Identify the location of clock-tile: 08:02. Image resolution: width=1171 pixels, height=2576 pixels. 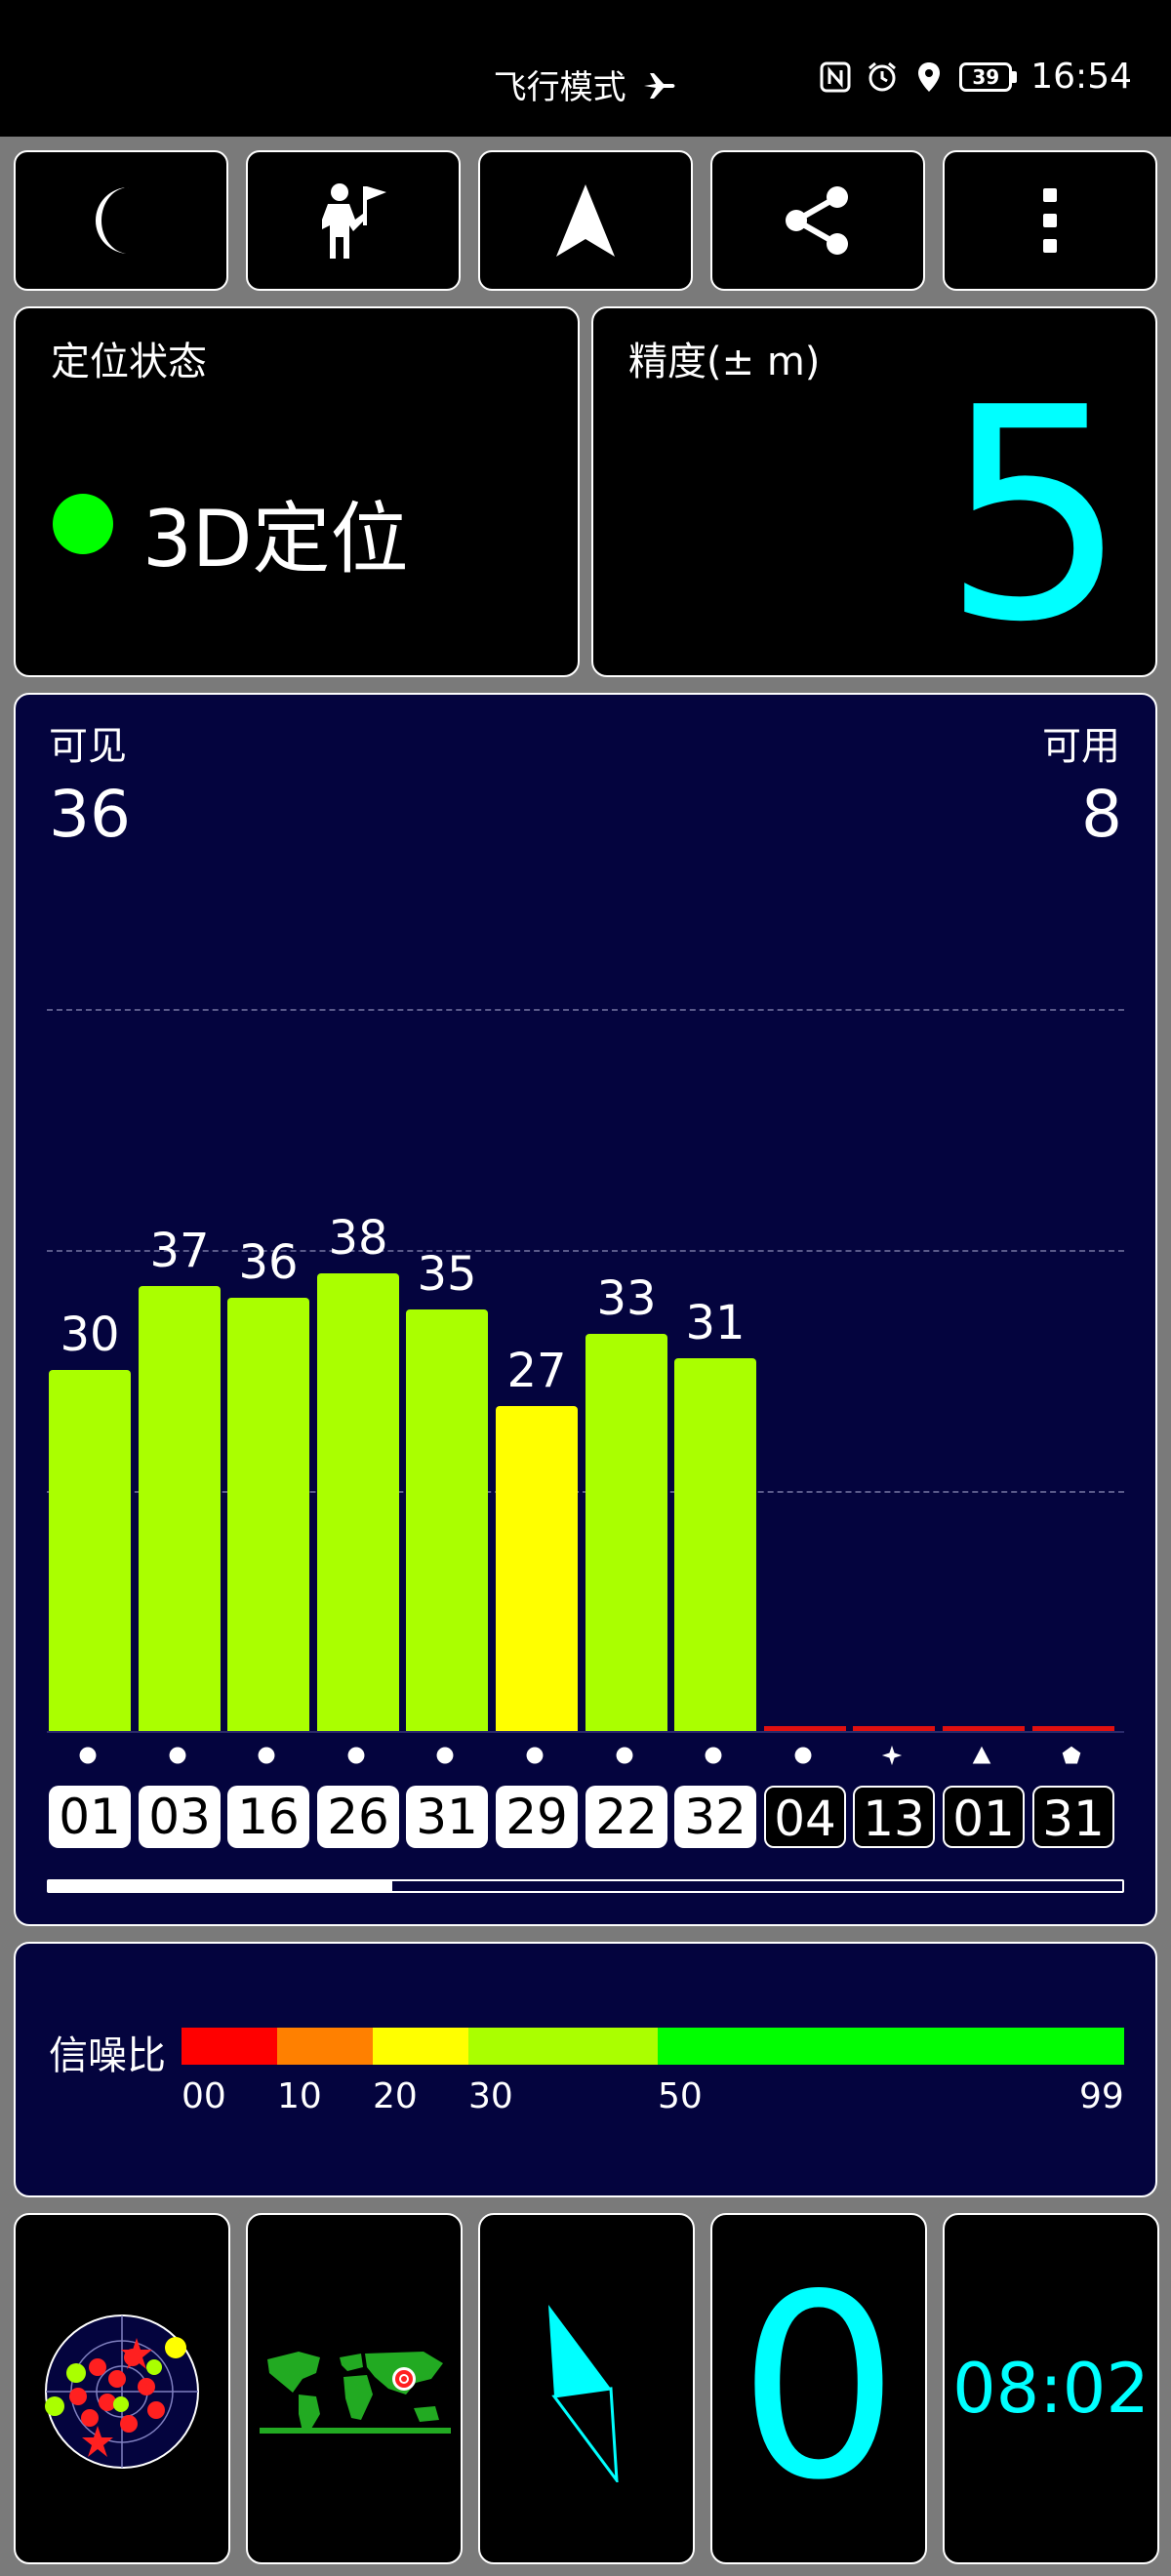
(1051, 2388).